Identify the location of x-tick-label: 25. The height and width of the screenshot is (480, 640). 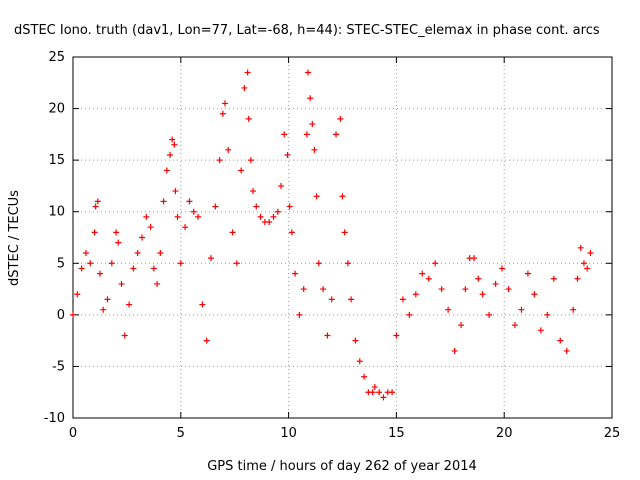
(612, 433).